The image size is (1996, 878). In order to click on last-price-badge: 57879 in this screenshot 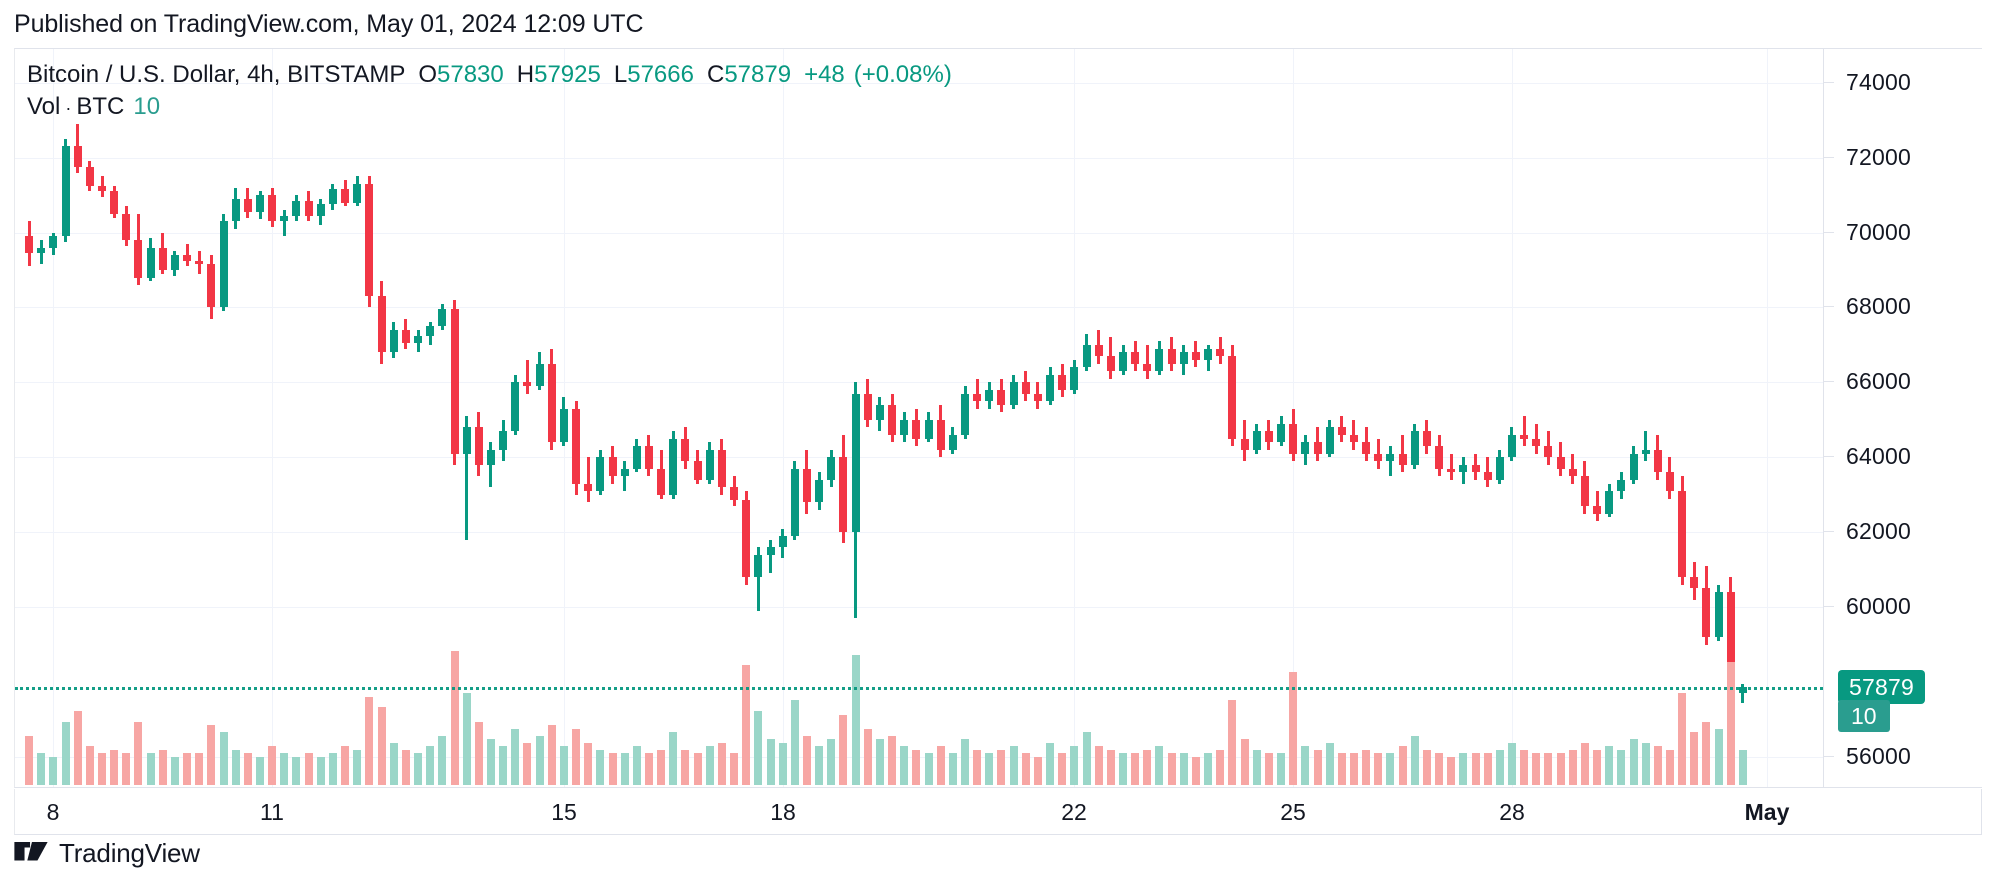, I will do `click(1881, 686)`.